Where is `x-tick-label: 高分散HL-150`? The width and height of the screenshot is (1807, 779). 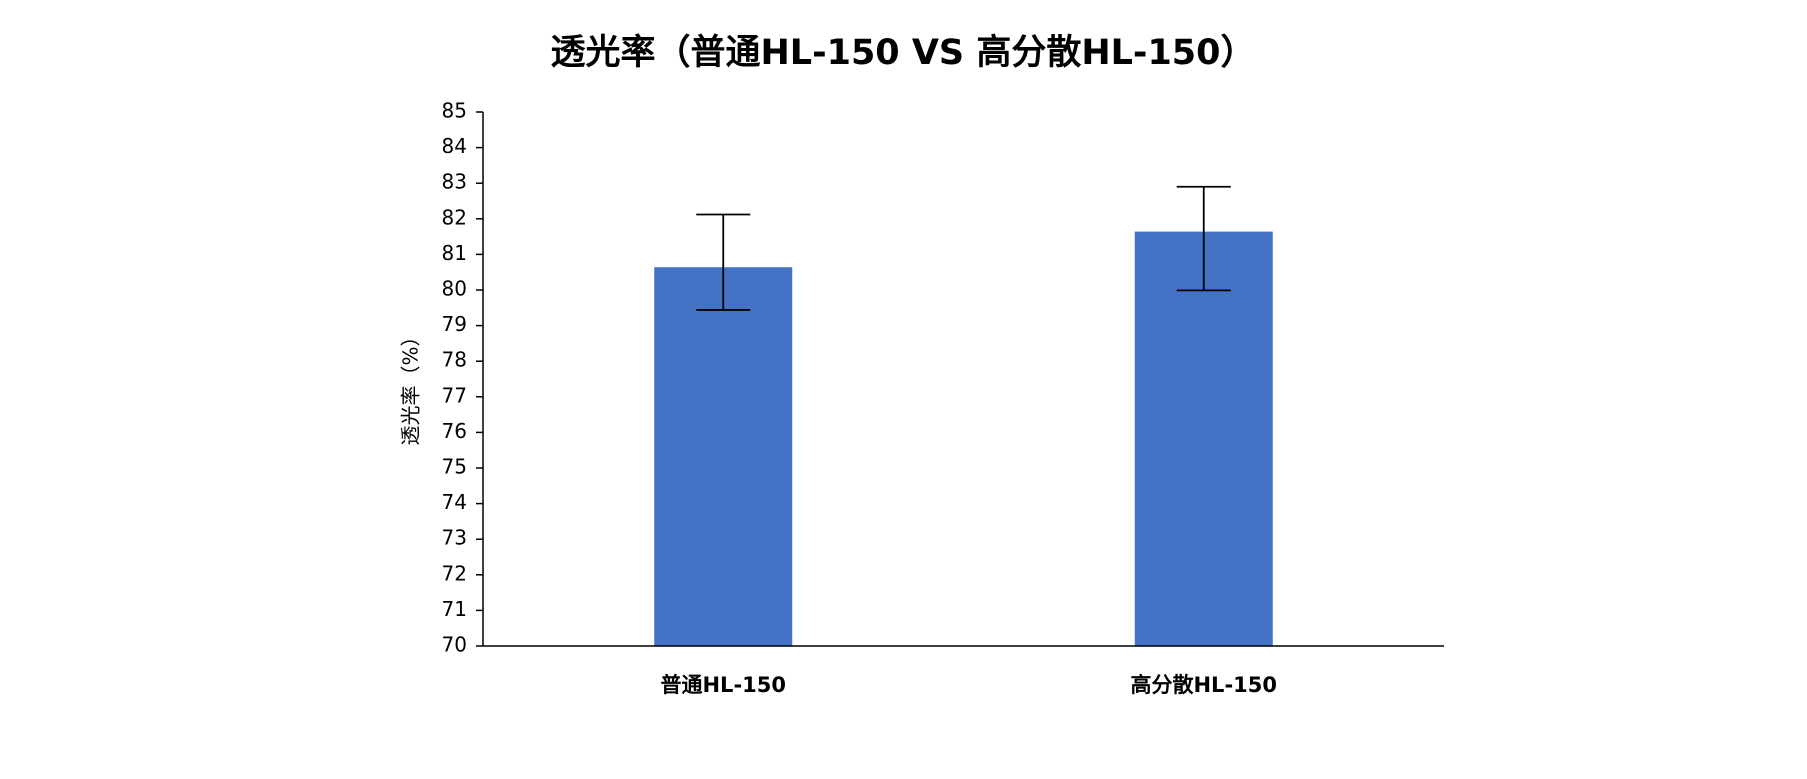 x-tick-label: 高分散HL-150 is located at coordinates (1203, 685).